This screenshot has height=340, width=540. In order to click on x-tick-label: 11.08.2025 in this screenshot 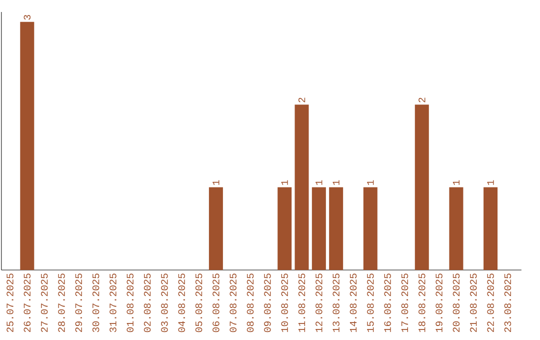, I will do `click(302, 303)`.